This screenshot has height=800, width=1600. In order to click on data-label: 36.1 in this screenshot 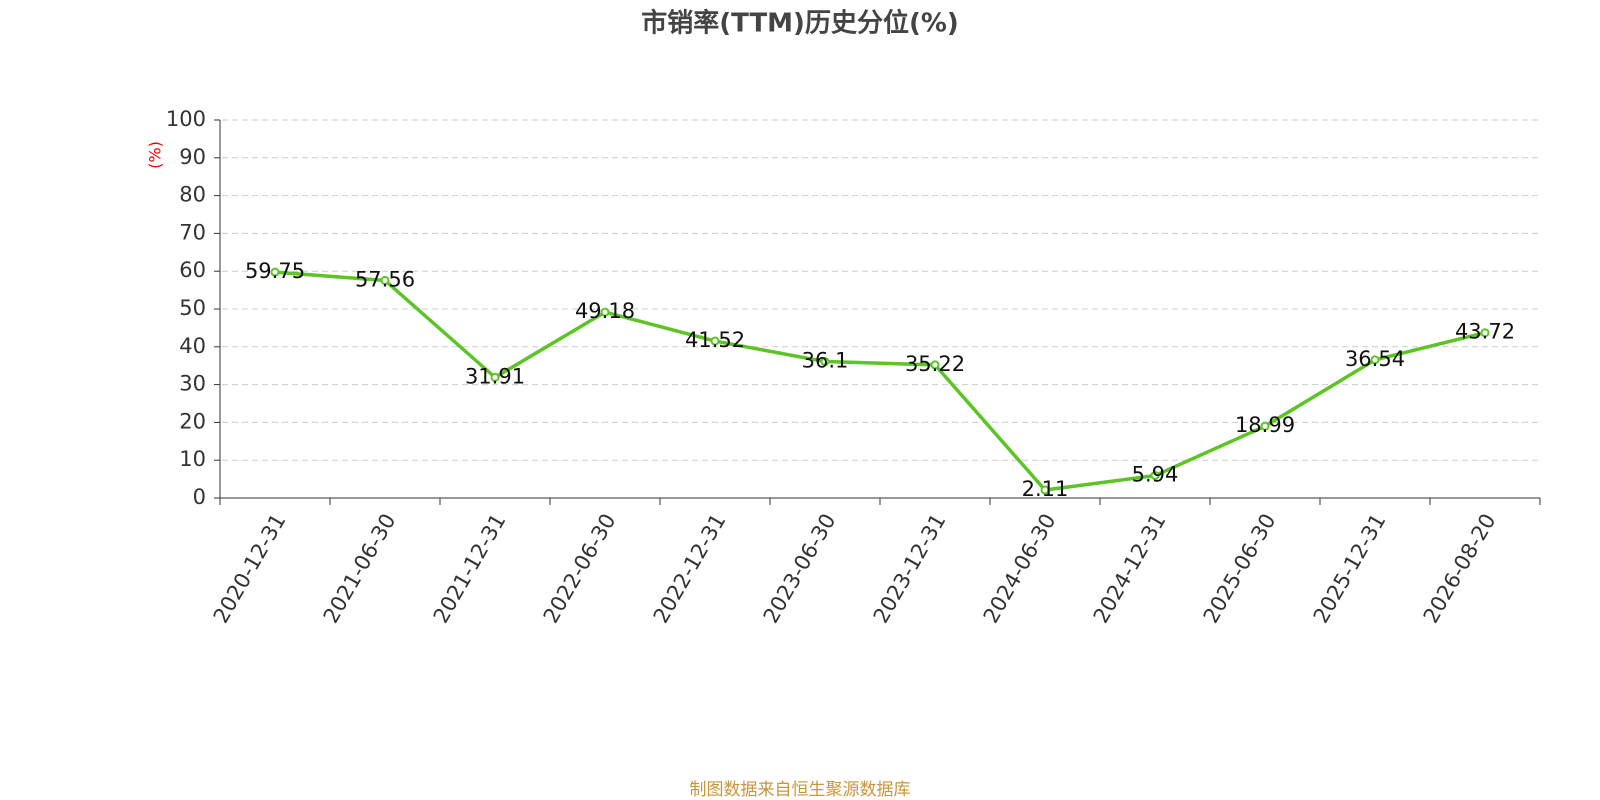, I will do `click(825, 361)`.